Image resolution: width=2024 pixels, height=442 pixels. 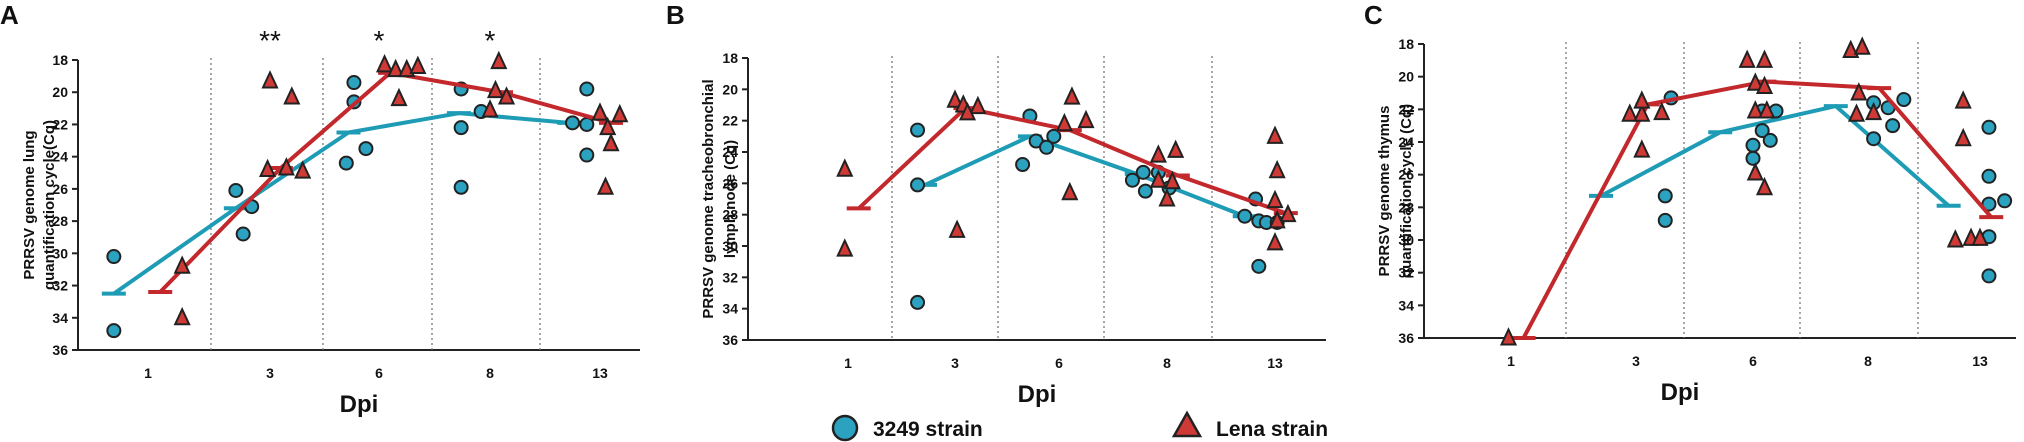 I want to click on y-tick-label: 28, so click(x=60, y=221).